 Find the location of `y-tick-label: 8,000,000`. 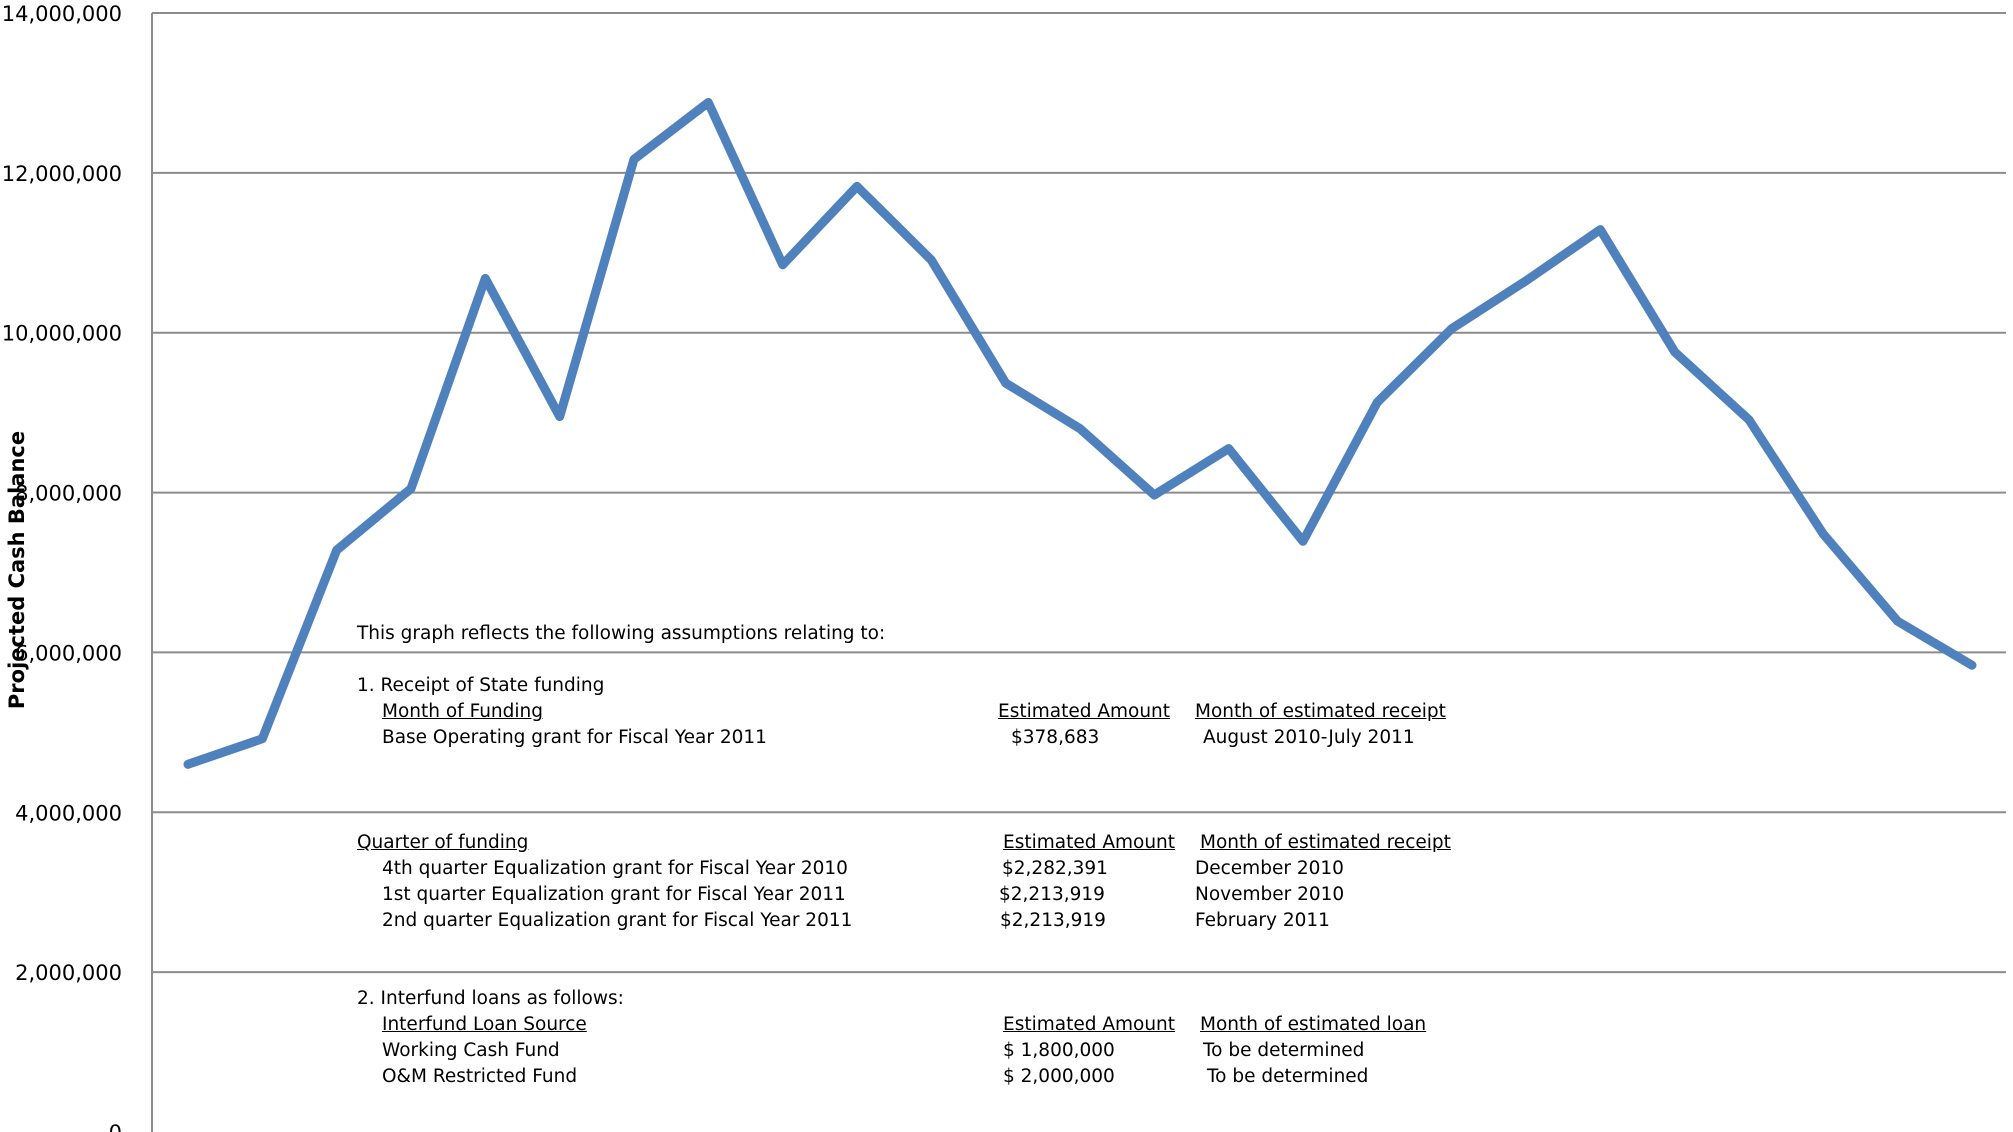

y-tick-label: 8,000,000 is located at coordinates (68, 494).